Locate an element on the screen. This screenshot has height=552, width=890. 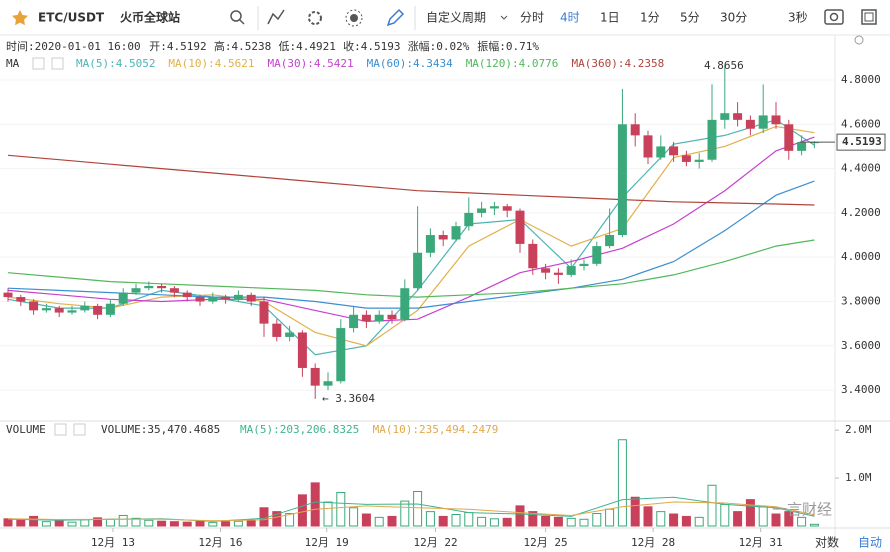
settings-icon is located at coordinates (315, 18).